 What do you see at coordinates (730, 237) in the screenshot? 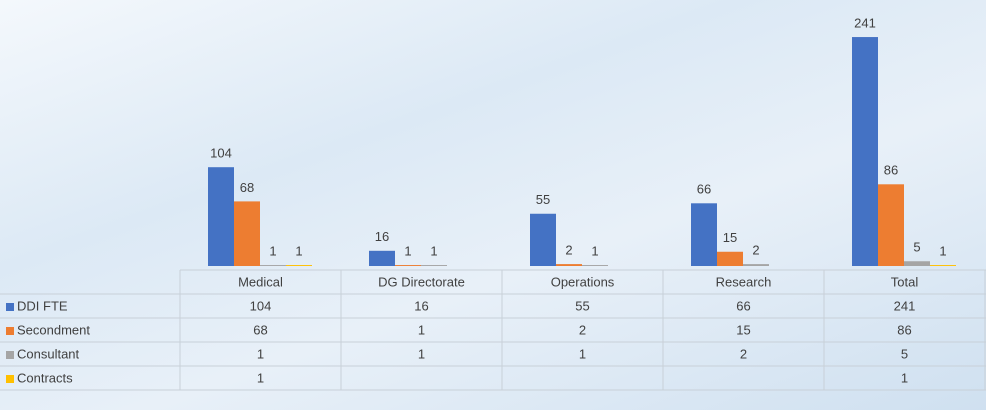
I see `data-label: 15` at bounding box center [730, 237].